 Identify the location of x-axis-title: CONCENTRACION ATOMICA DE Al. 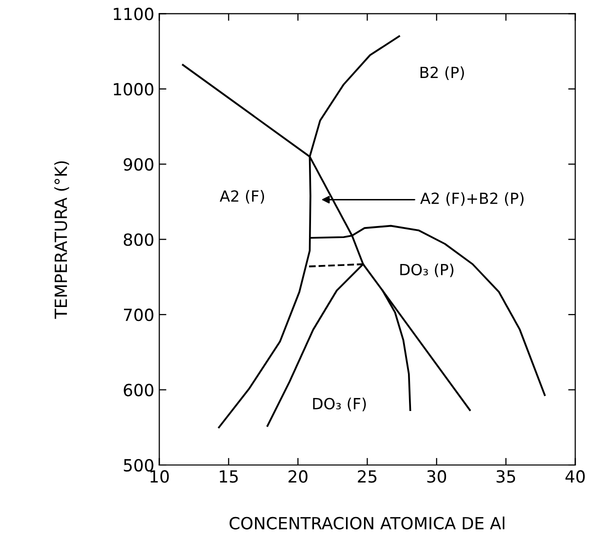
(367, 523).